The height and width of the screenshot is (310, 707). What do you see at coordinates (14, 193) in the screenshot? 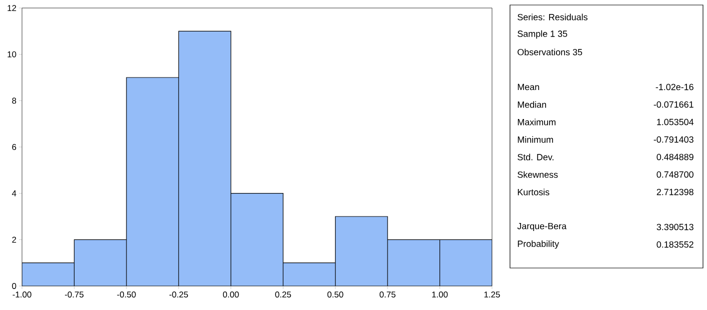
I see `y-tick-label: 4` at bounding box center [14, 193].